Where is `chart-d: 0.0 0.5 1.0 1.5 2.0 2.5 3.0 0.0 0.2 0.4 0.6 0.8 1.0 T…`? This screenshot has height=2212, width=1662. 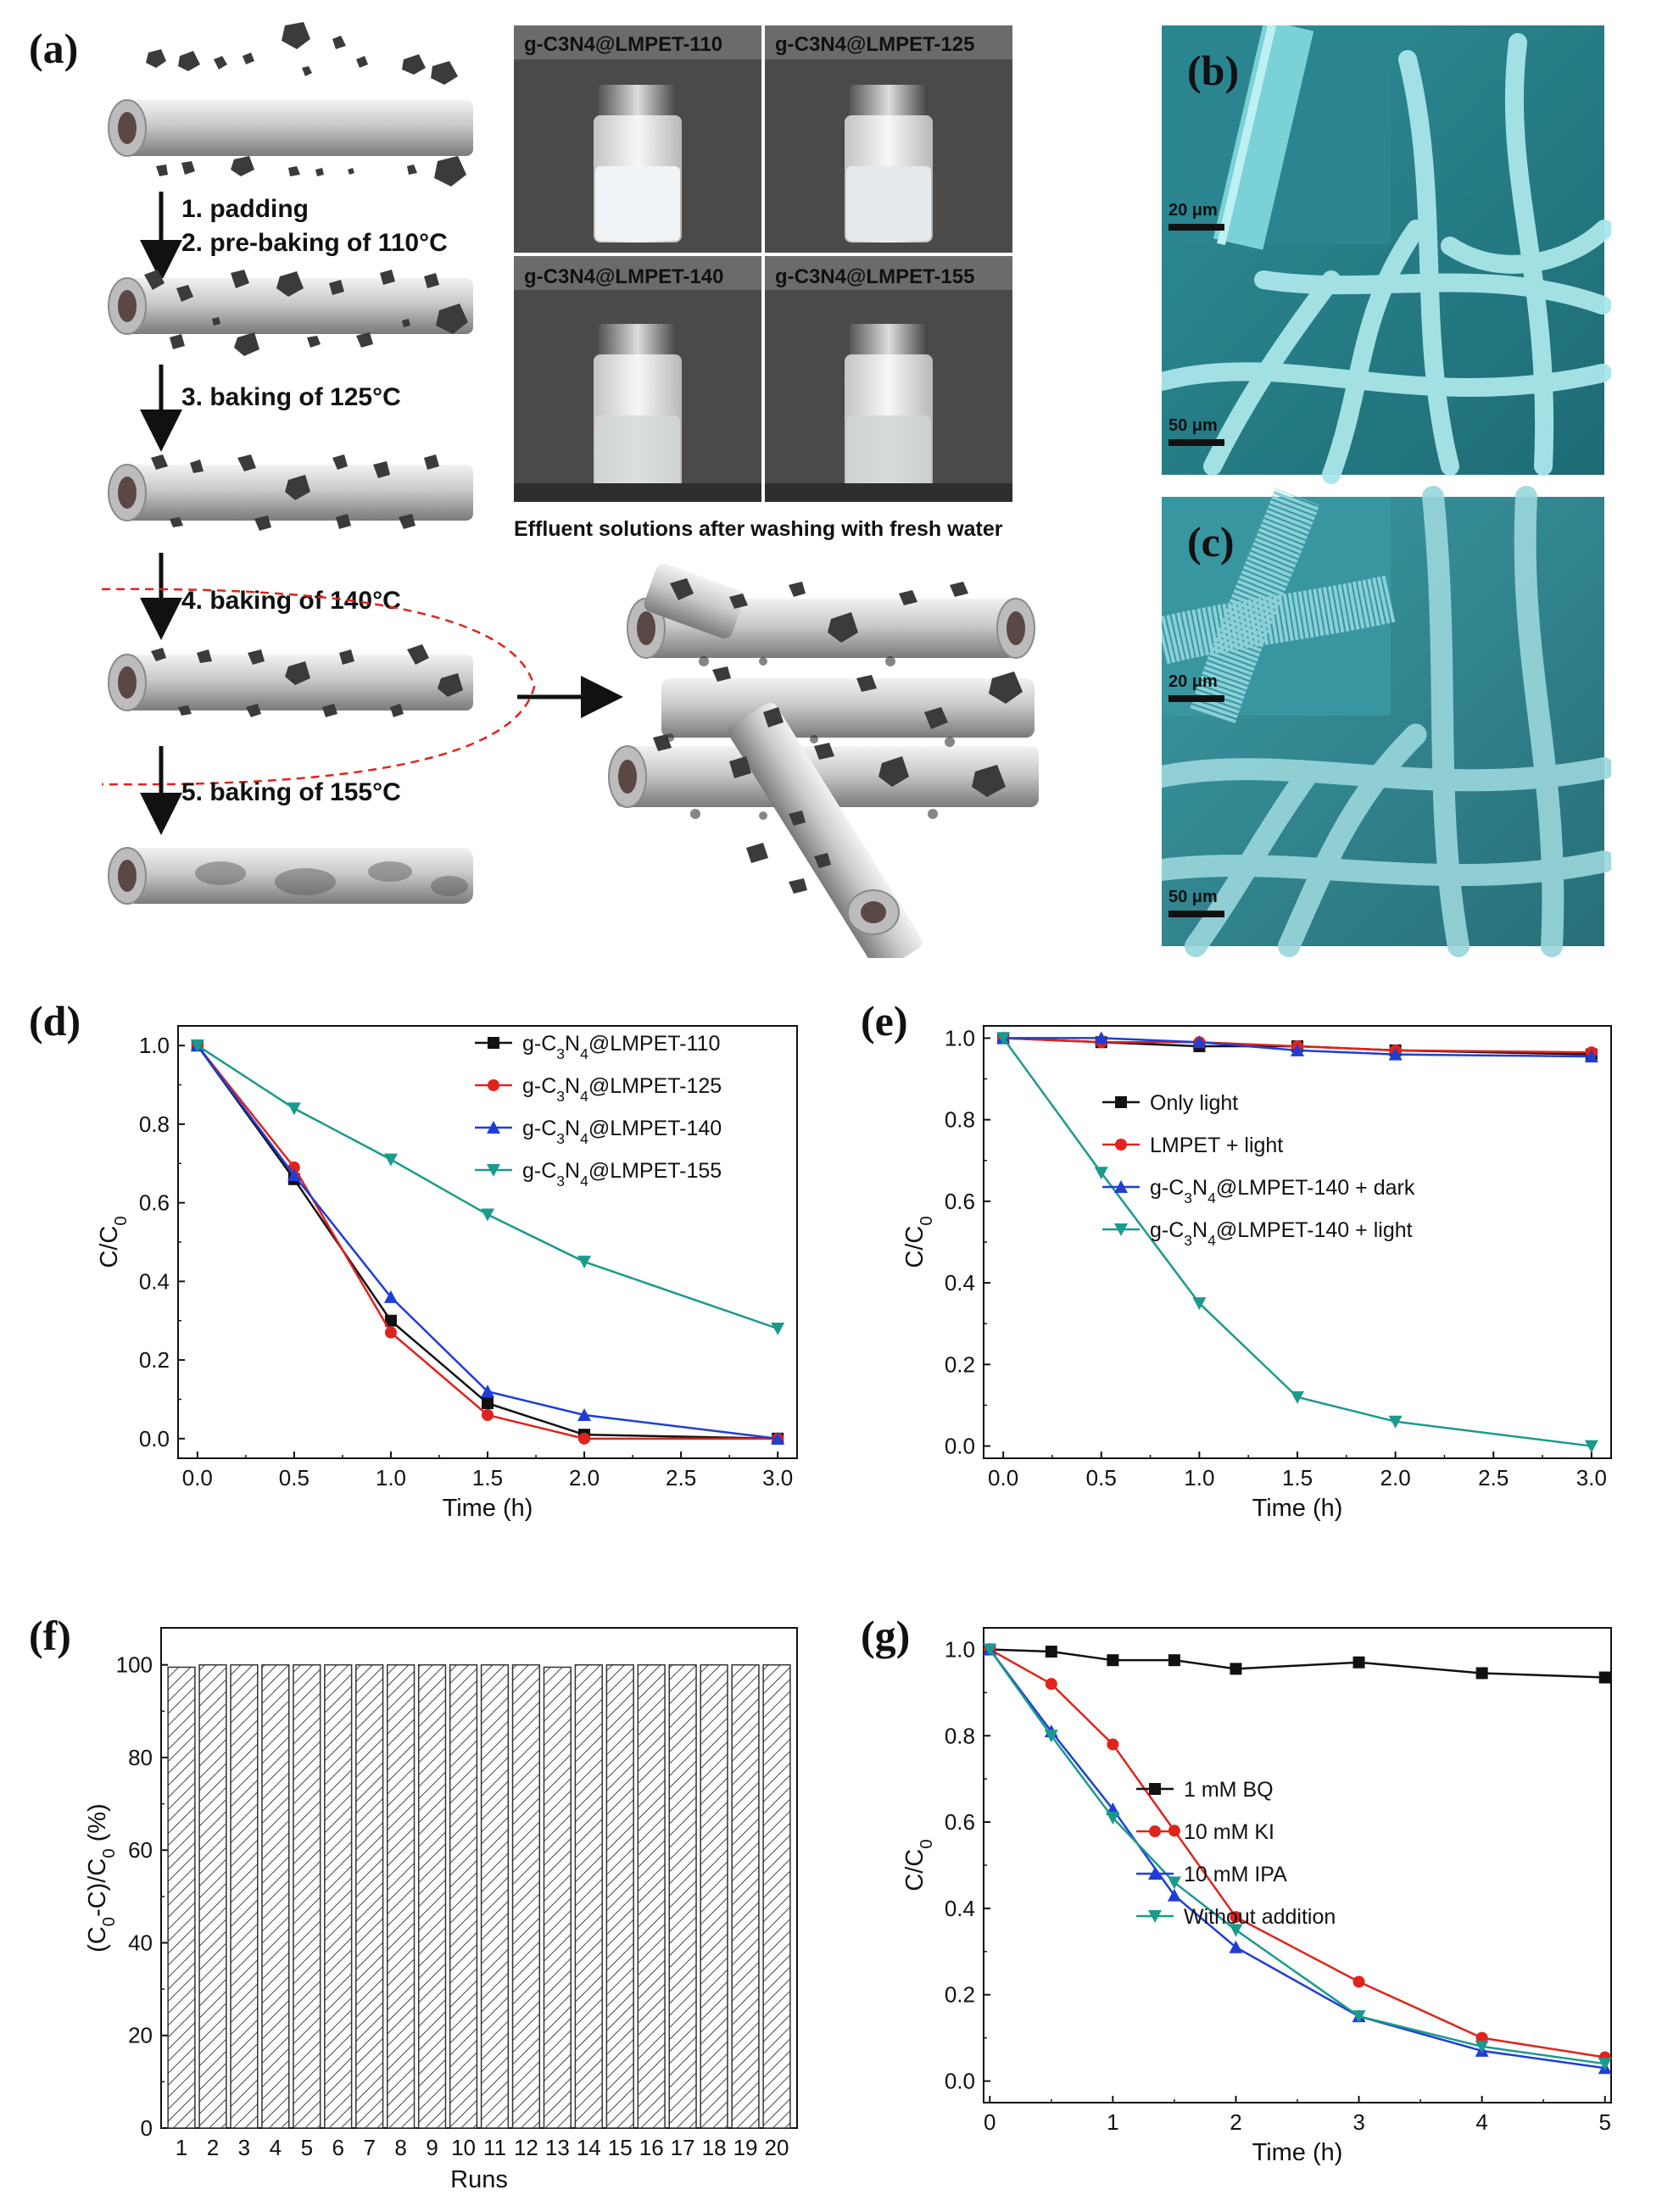 chart-d: 0.0 0.5 1.0 1.5 2.0 2.5 3.0 0.0 0.2 0.4 0.6 0.8 1.0 T… is located at coordinates (447, 1273).